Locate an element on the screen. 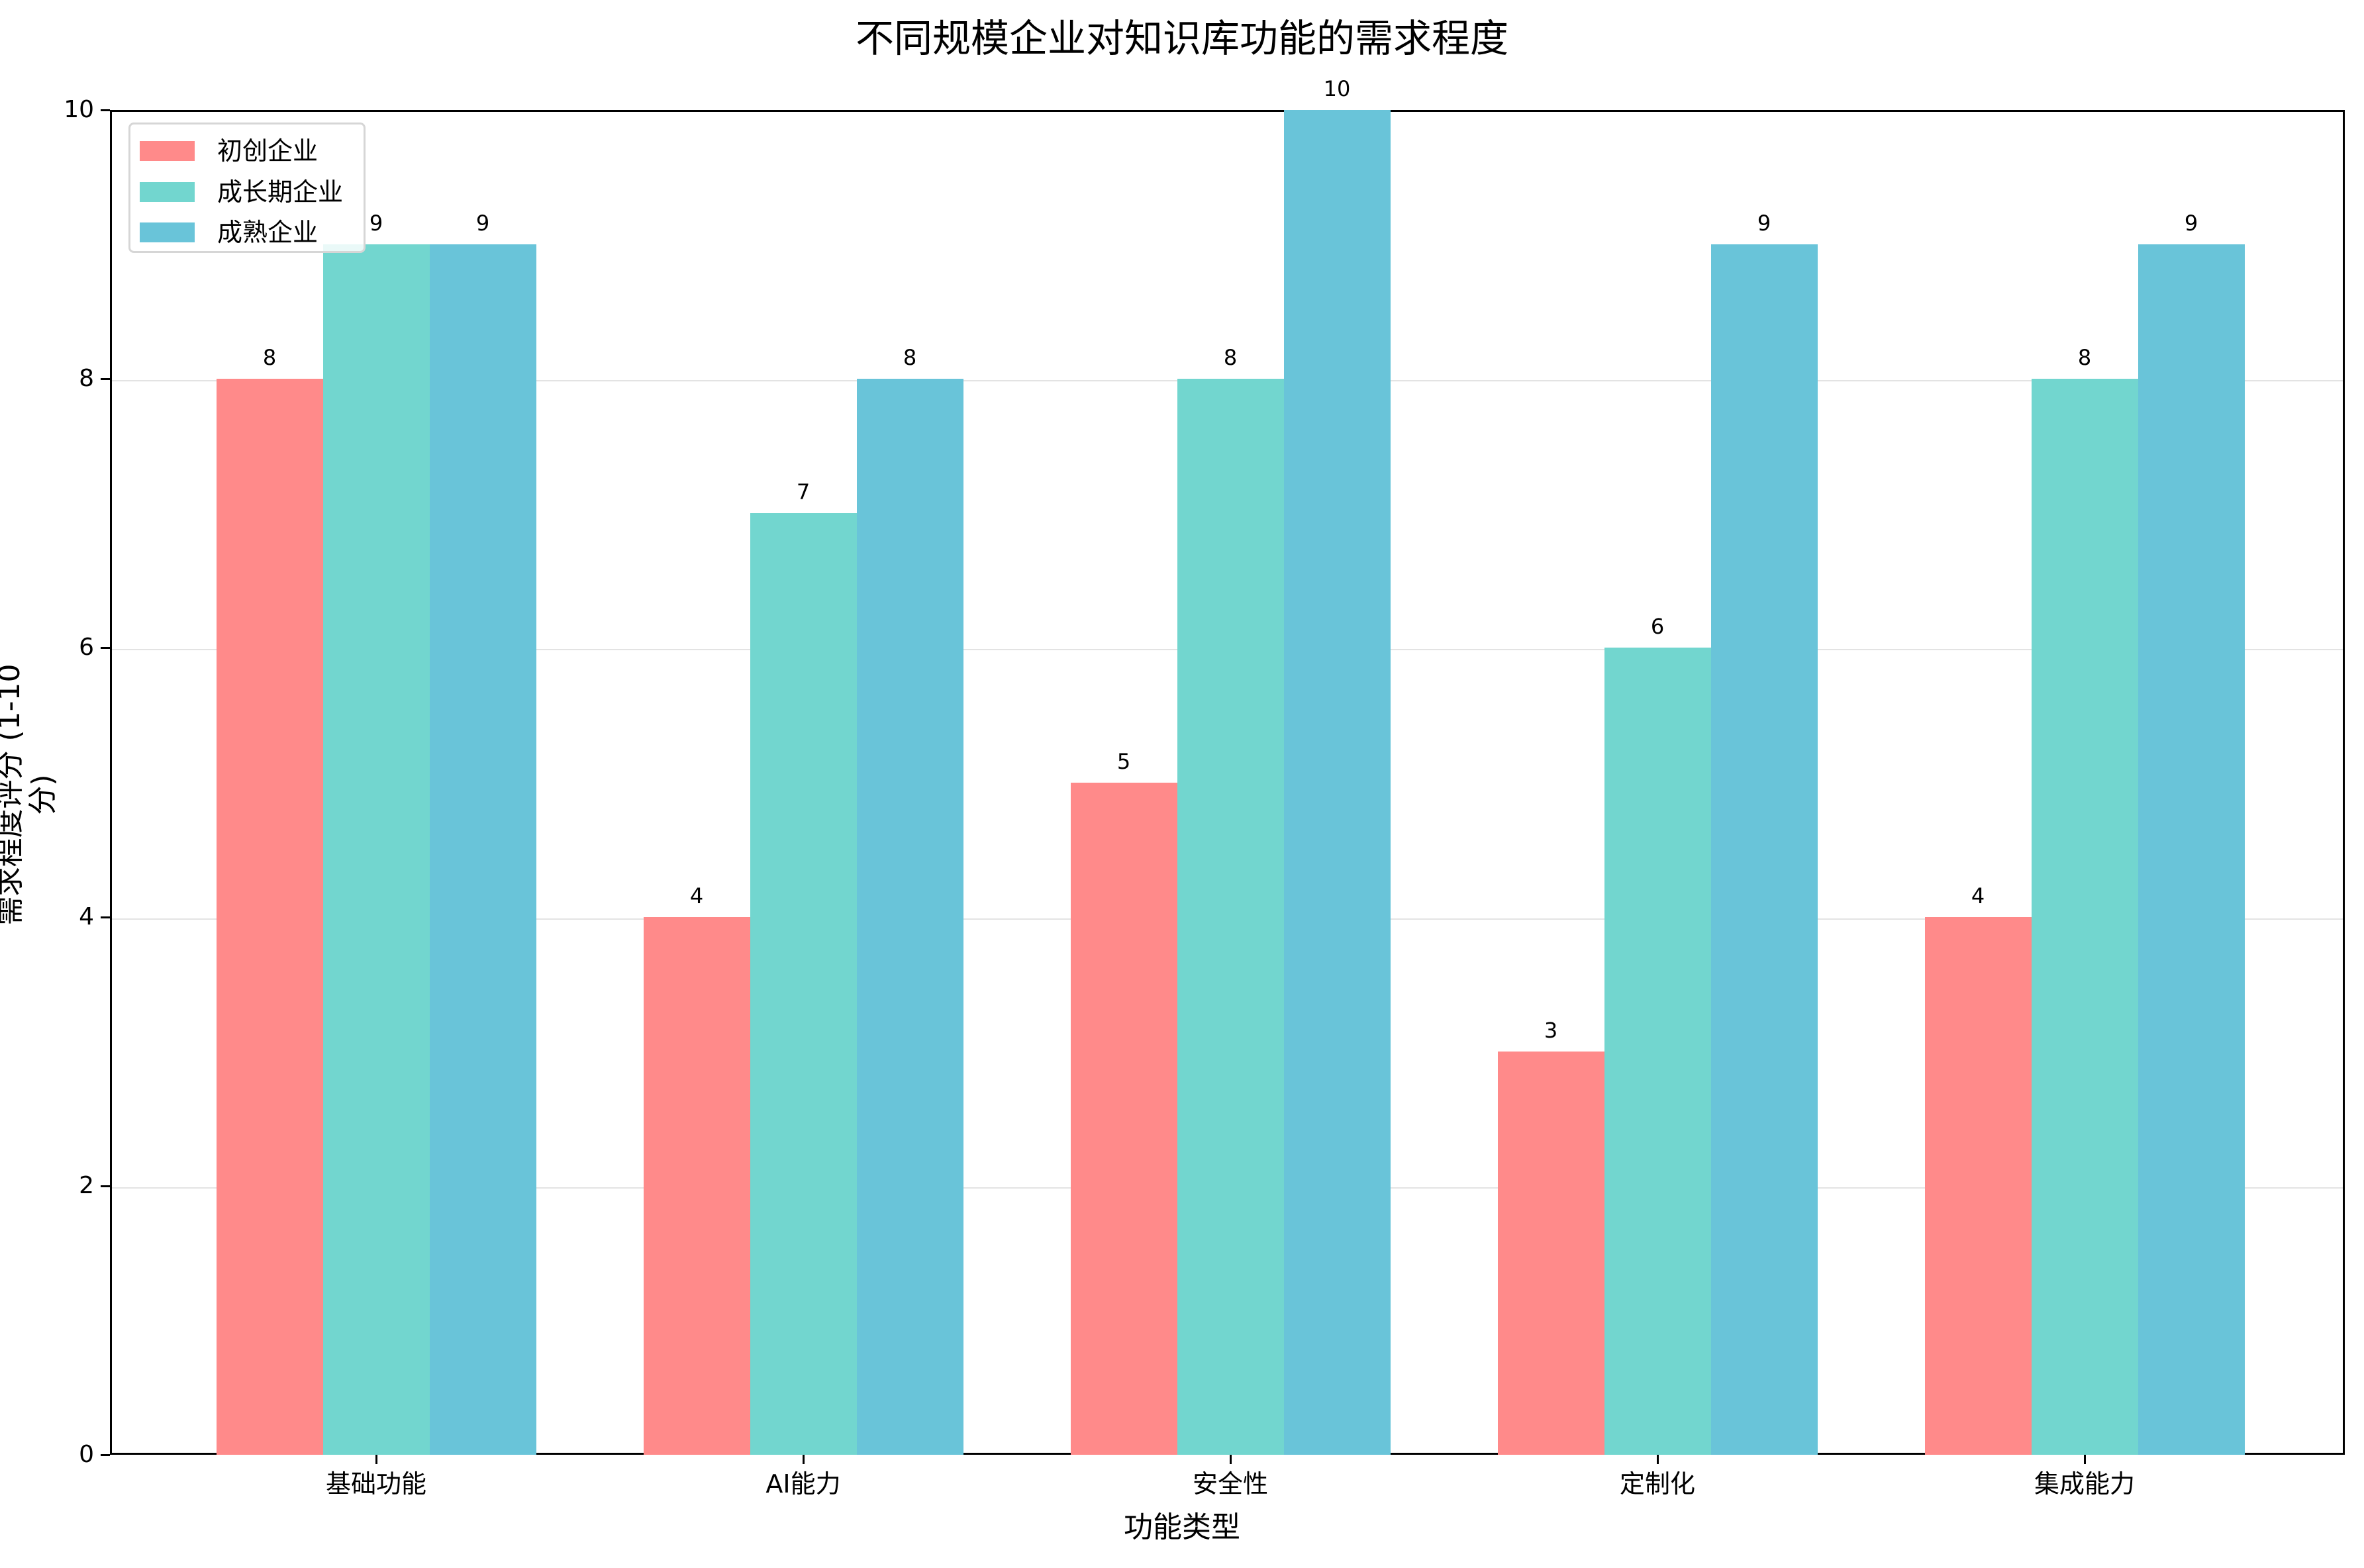  x-tick-label: 集成能力 is located at coordinates (2084, 1483).